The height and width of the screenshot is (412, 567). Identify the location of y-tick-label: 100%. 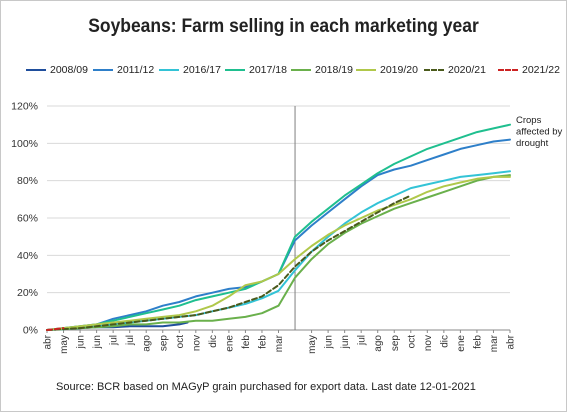
(24, 144).